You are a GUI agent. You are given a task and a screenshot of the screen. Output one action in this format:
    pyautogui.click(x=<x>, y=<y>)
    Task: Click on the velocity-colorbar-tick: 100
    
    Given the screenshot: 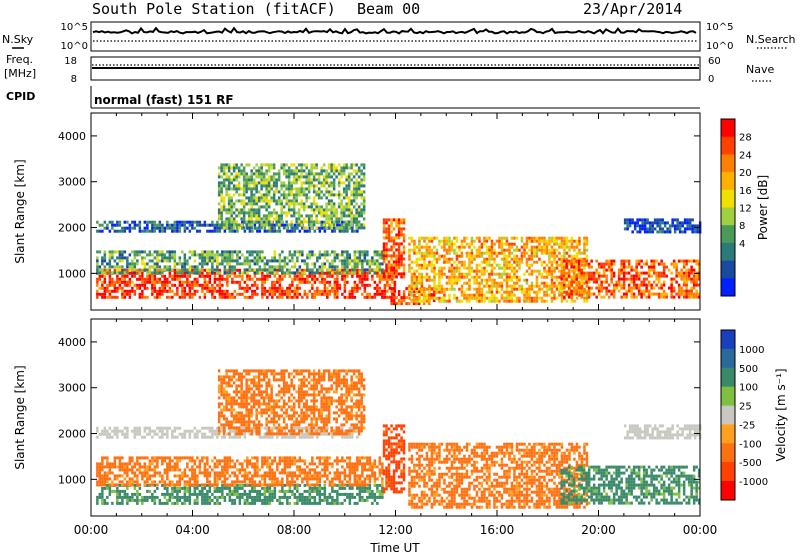 What is the action you would take?
    pyautogui.click(x=748, y=388)
    